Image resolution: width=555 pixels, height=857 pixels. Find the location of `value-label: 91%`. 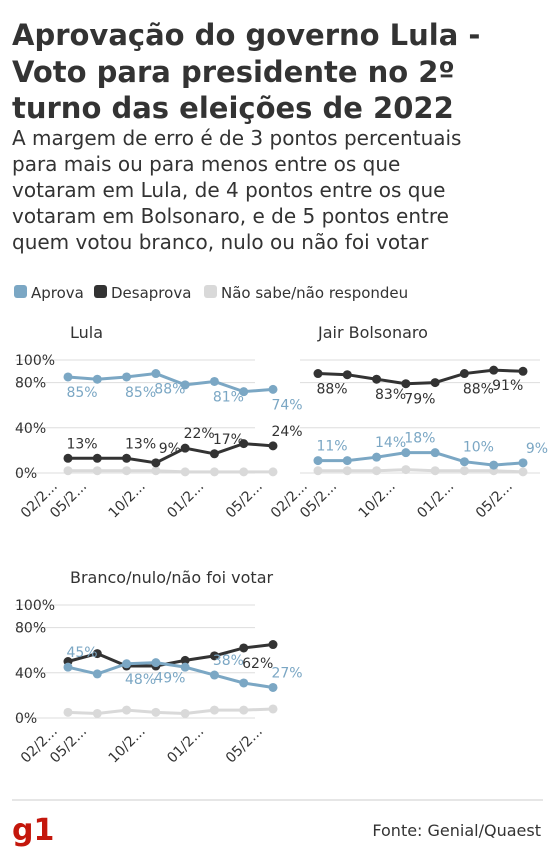

value-label: 91% is located at coordinates (507, 386).